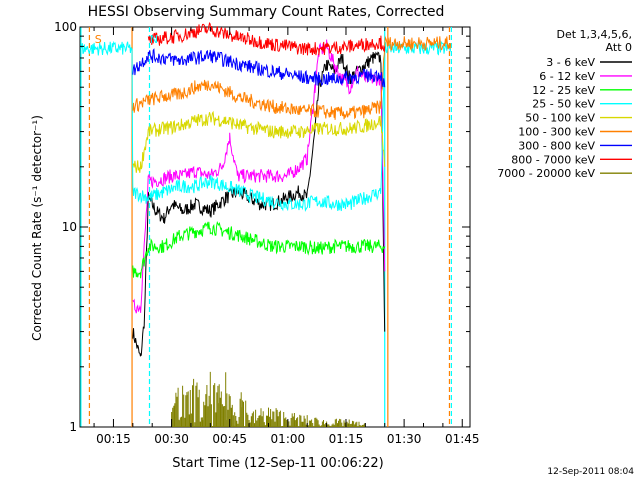 This screenshot has height=480, width=640. What do you see at coordinates (594, 34) in the screenshot?
I see `legend-header-line1: Det 1,3,4,5,6,` at bounding box center [594, 34].